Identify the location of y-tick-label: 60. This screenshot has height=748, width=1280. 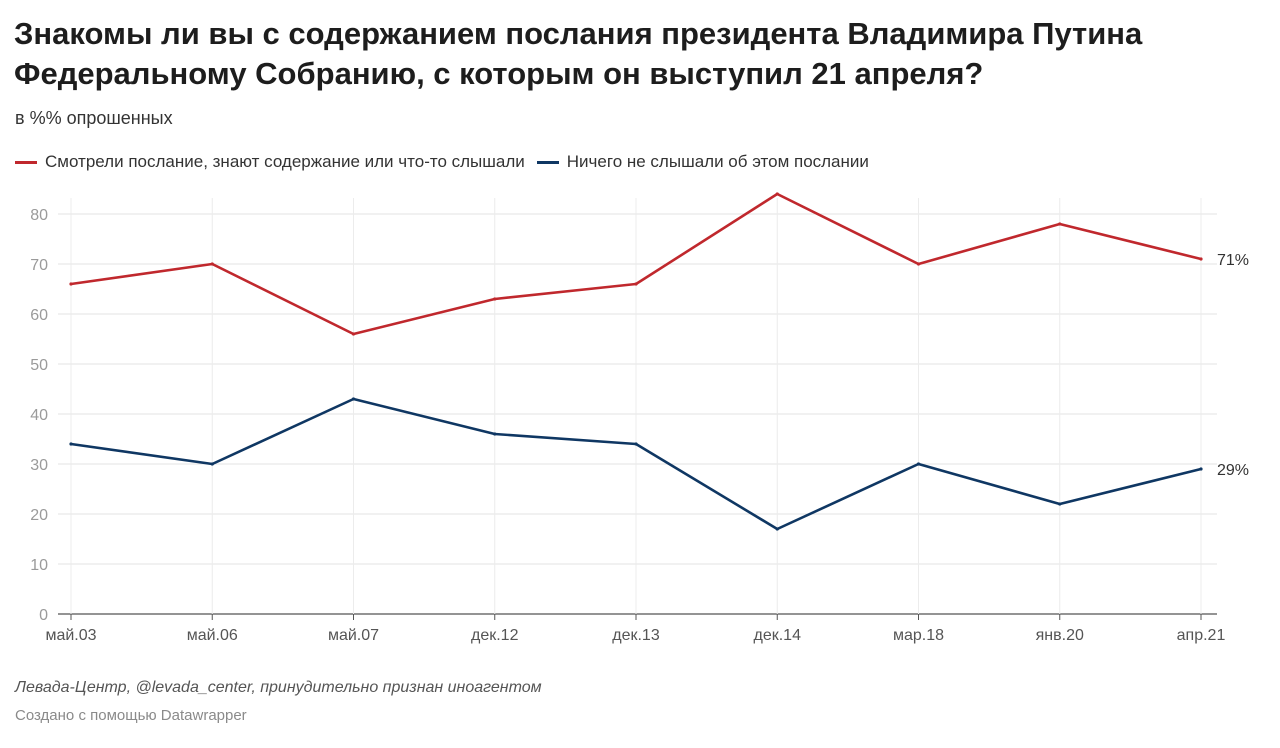
(39, 315).